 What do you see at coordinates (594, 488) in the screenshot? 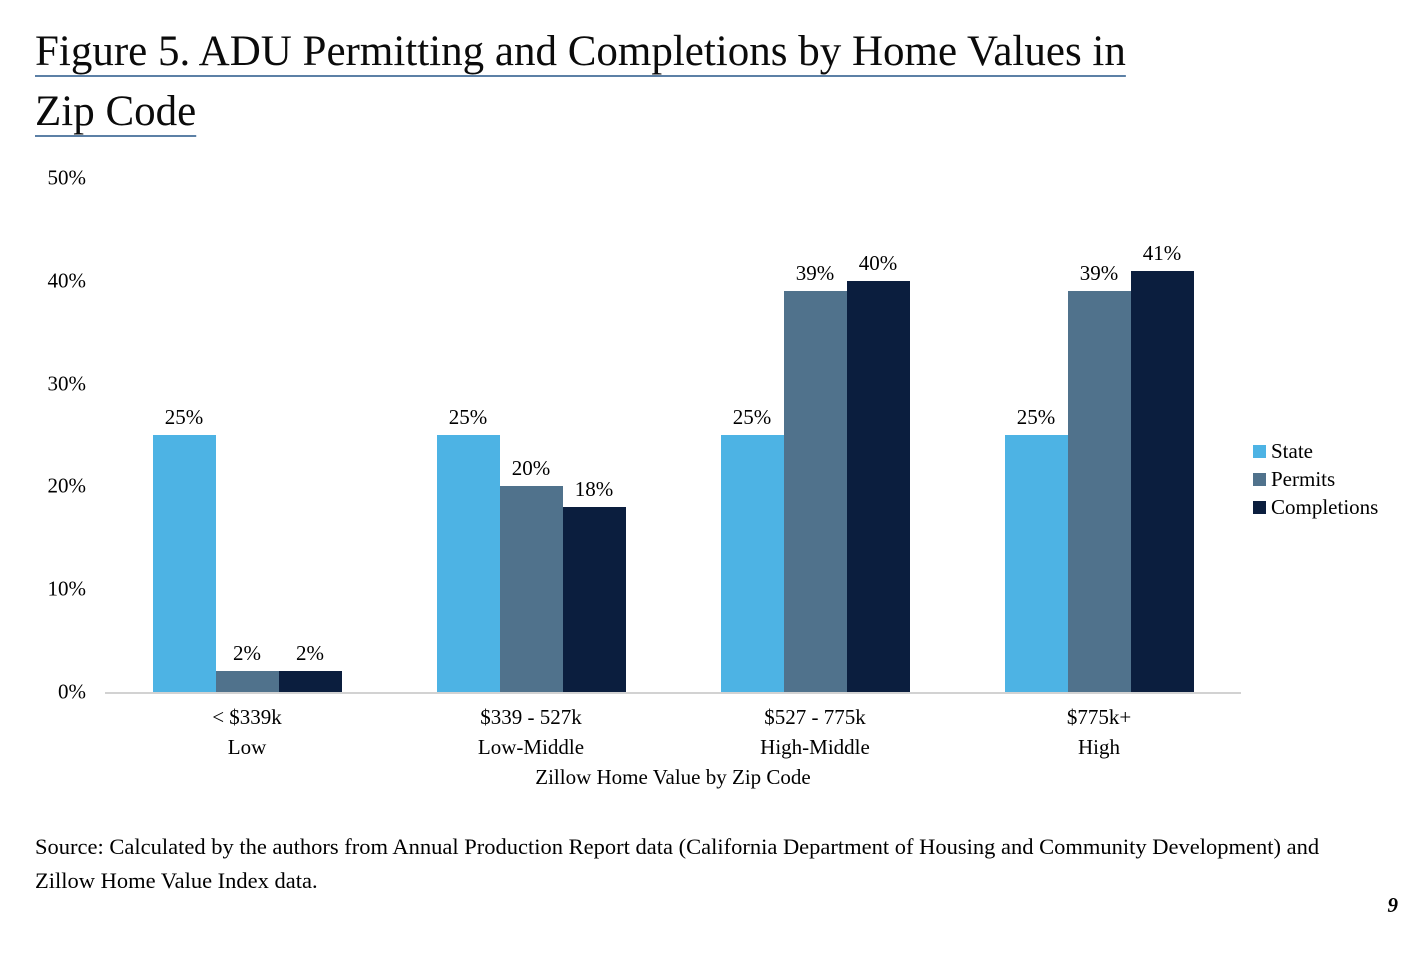
I see `bar-value-label: 18%` at bounding box center [594, 488].